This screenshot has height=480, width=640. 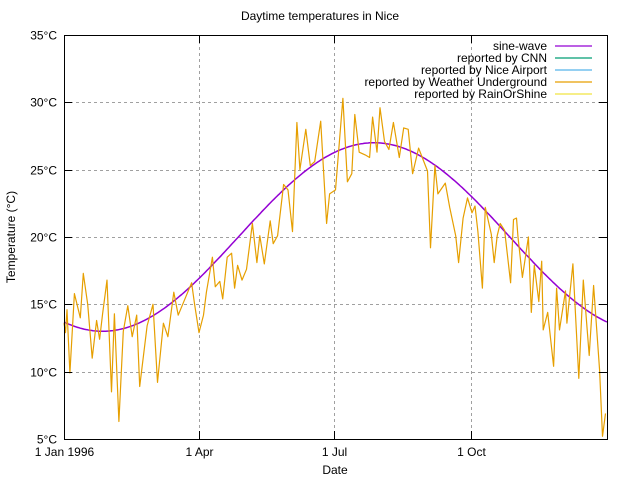 I want to click on x-tick-label: 1 Jul, so click(x=334, y=452).